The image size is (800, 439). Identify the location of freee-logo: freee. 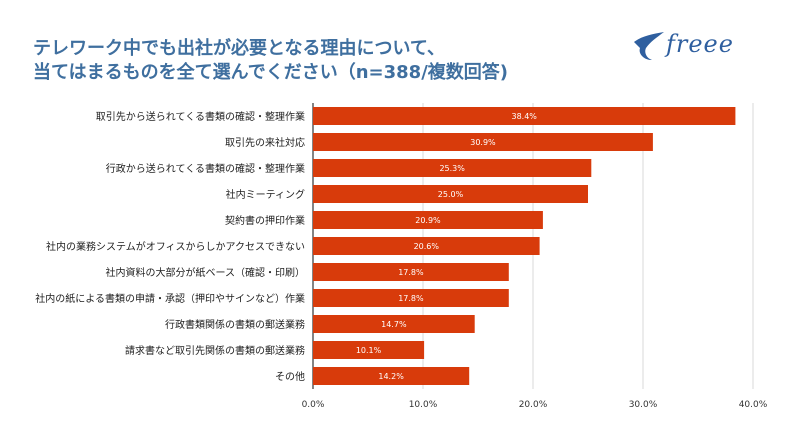
(707, 48).